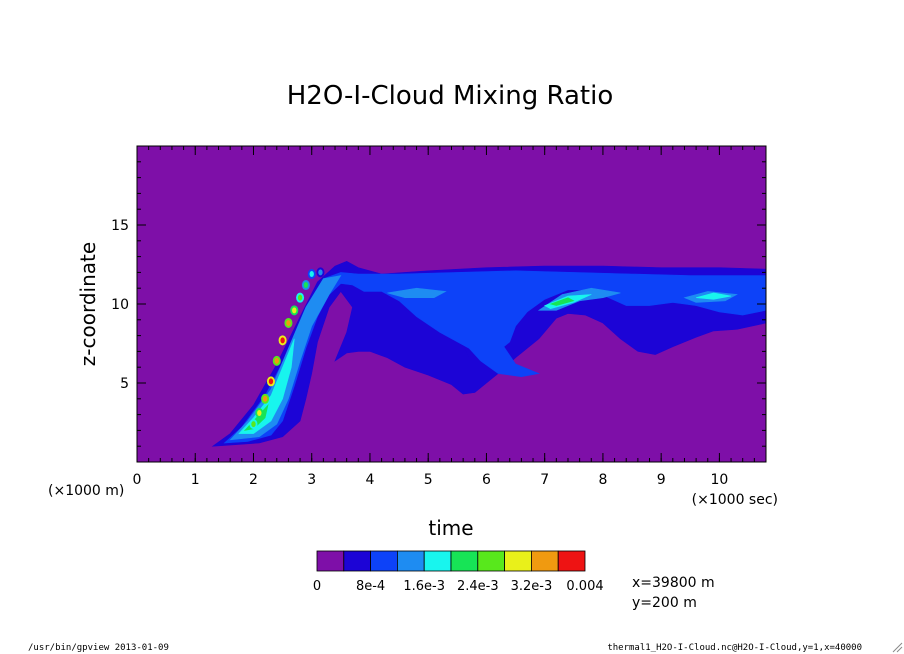 This screenshot has height=654, width=904. What do you see at coordinates (424, 586) in the screenshot?
I see `colorbar-label-2: 1.6e-3` at bounding box center [424, 586].